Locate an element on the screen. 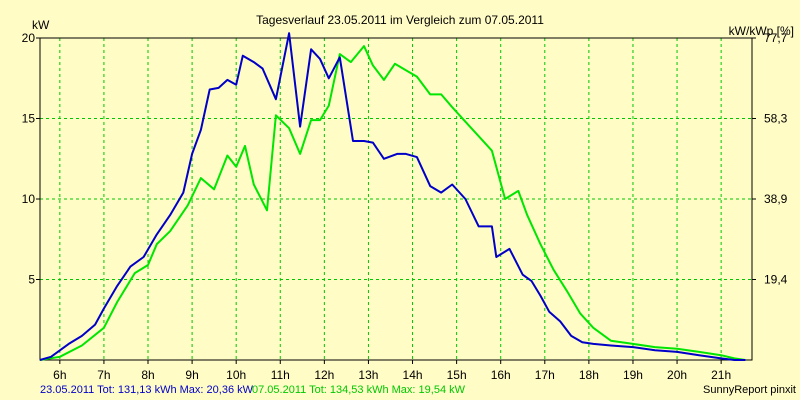 The width and height of the screenshot is (800, 400). y-tick-label-left: 10 is located at coordinates (29, 199).